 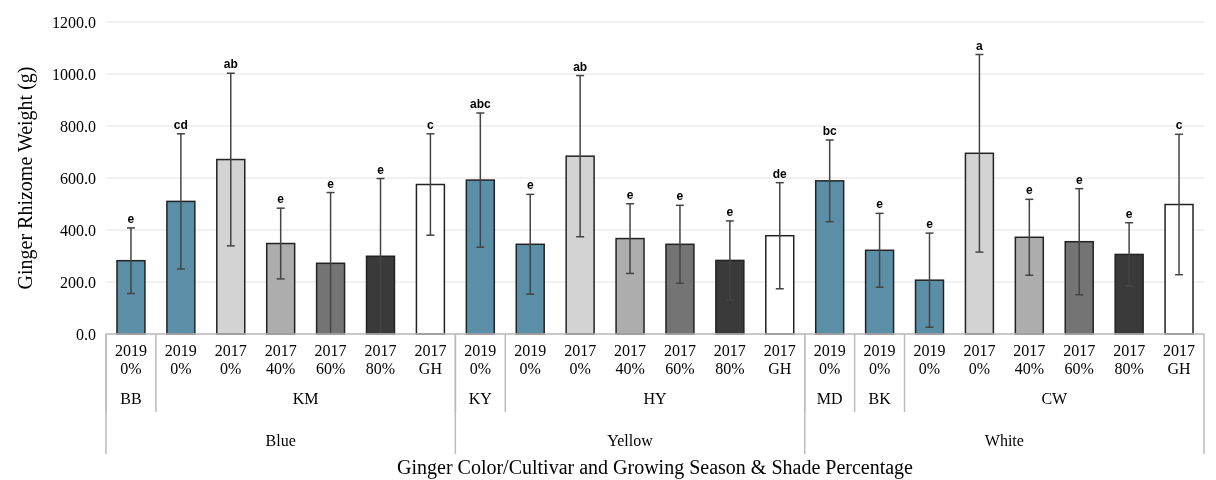 I want to click on text: Yellow, so click(x=630, y=440).